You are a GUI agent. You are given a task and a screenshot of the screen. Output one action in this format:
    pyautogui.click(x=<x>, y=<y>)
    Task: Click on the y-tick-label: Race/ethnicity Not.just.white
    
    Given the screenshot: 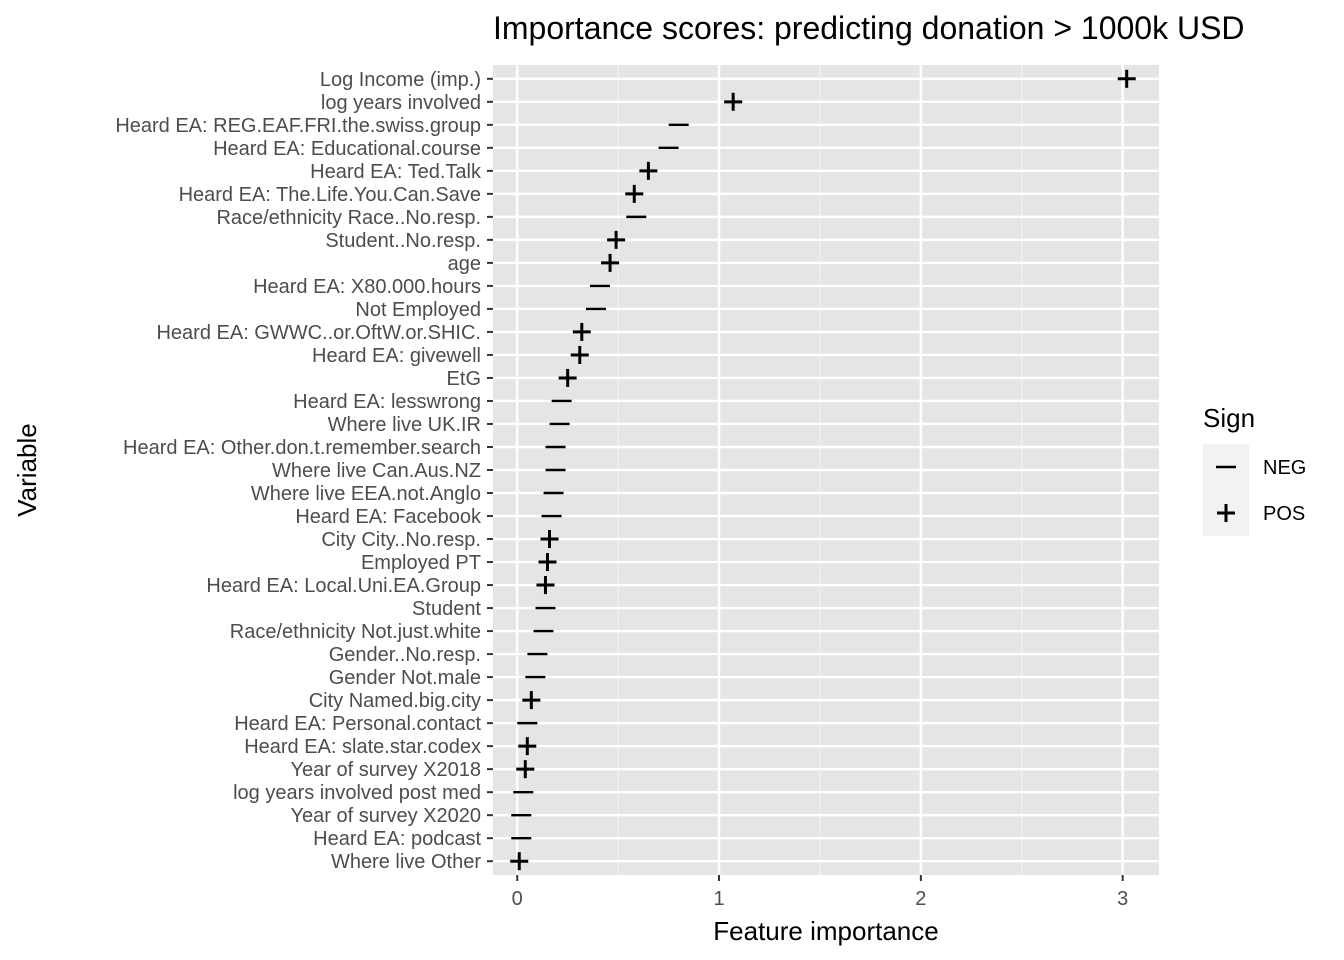 What is the action you would take?
    pyautogui.click(x=355, y=632)
    